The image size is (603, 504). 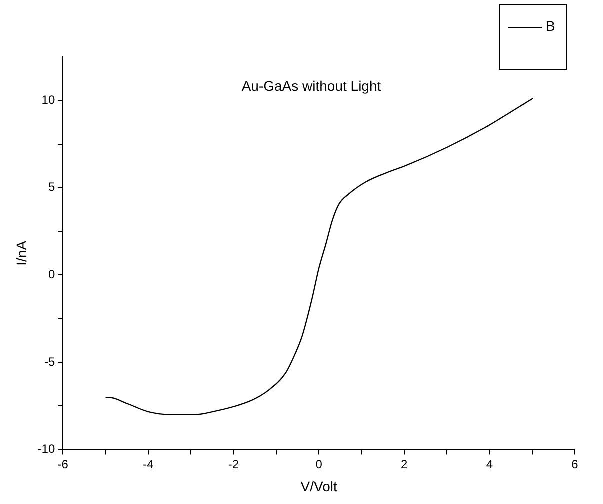 I want to click on x-tick-label: 2, so click(x=404, y=464).